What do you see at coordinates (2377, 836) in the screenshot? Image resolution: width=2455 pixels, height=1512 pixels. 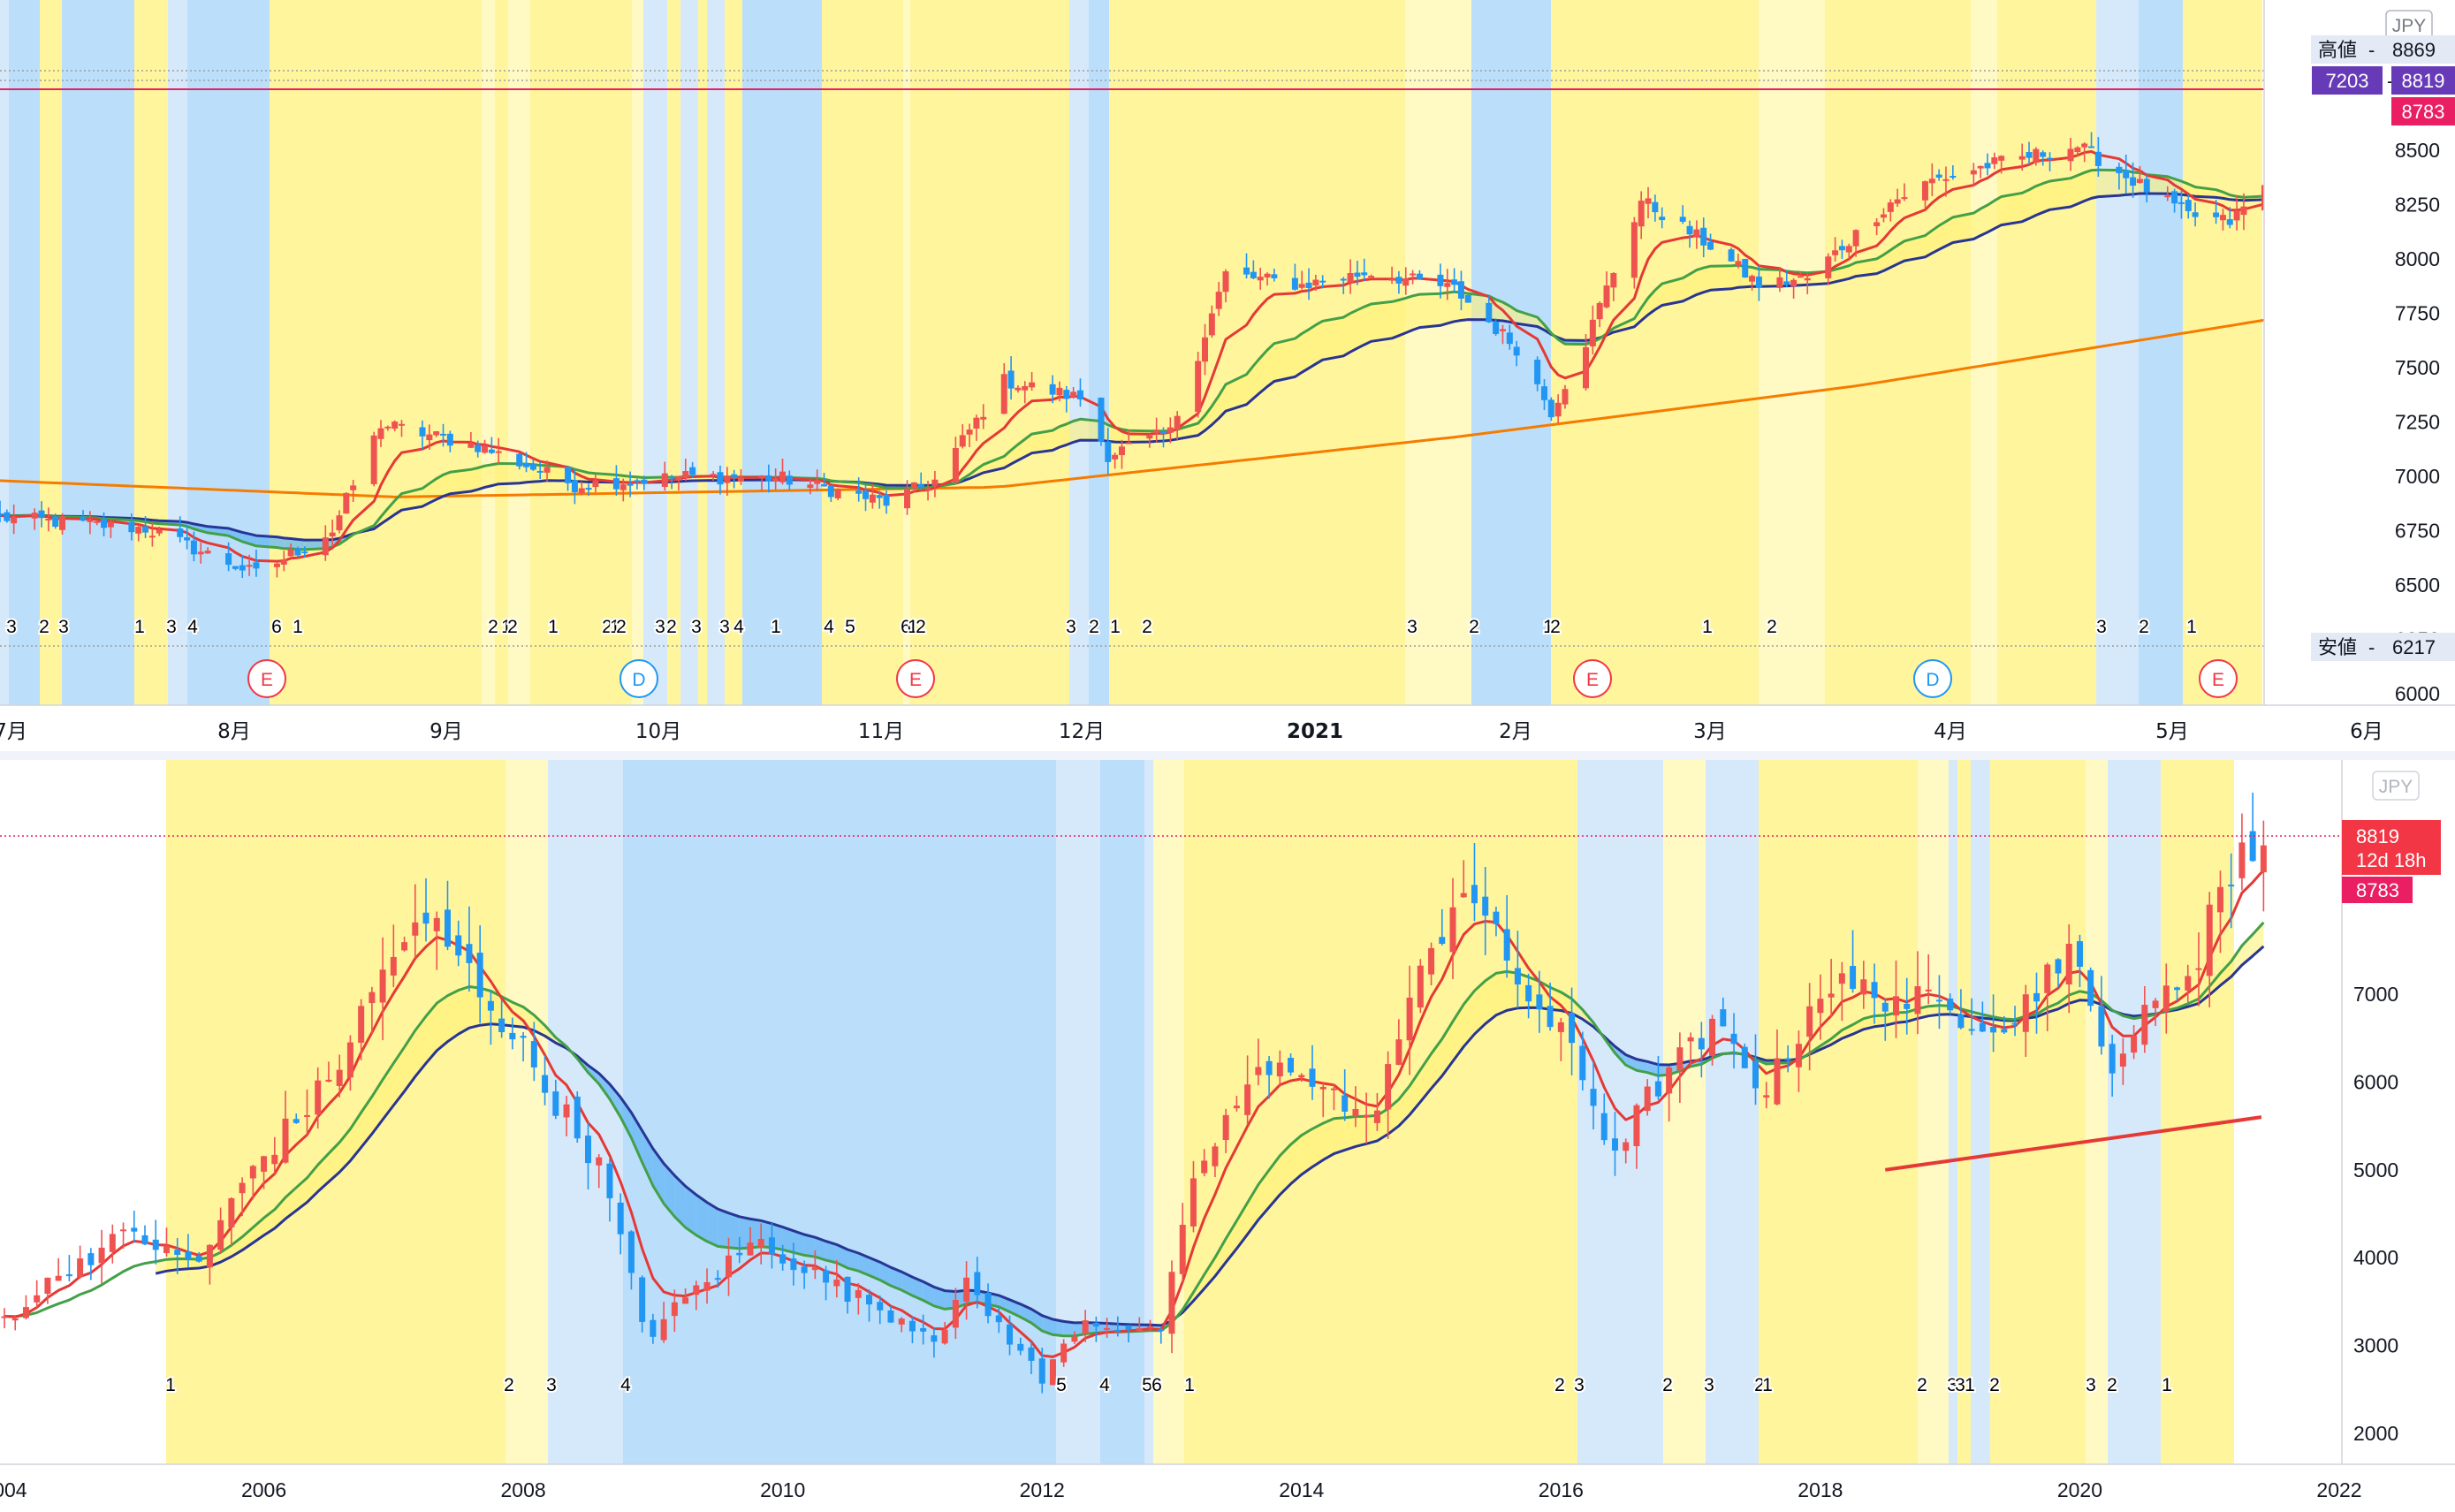 I see `last-price-bottom: 8819` at bounding box center [2377, 836].